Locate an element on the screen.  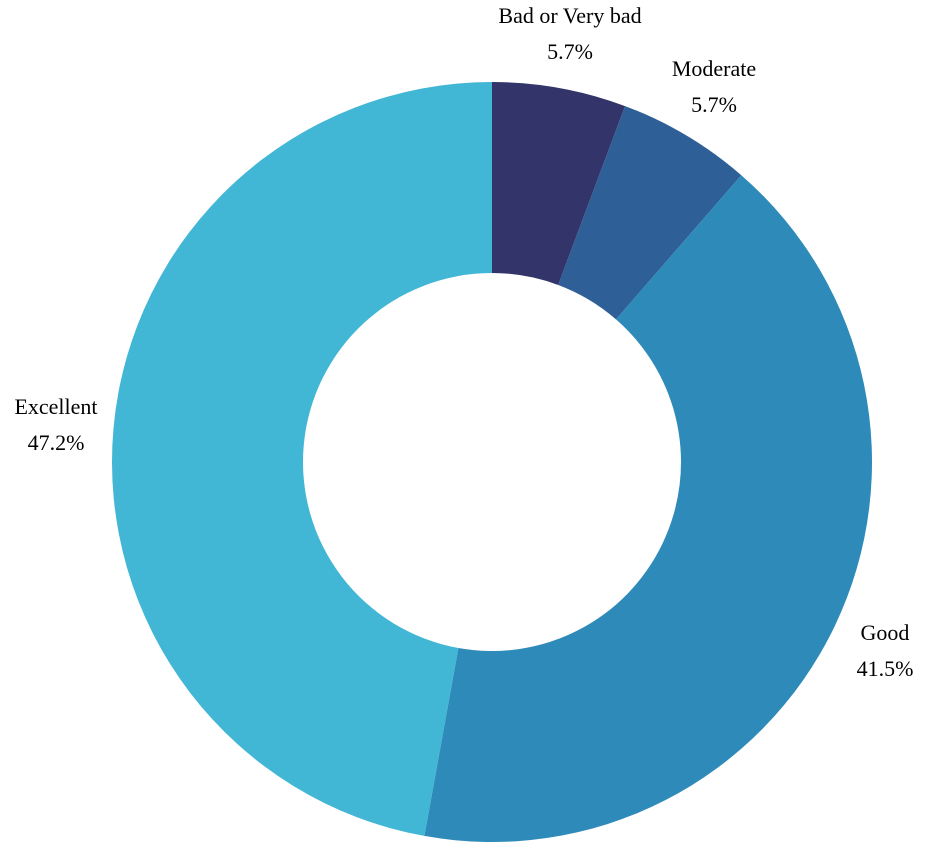
slice-label-good: Good is located at coordinates (885, 632).